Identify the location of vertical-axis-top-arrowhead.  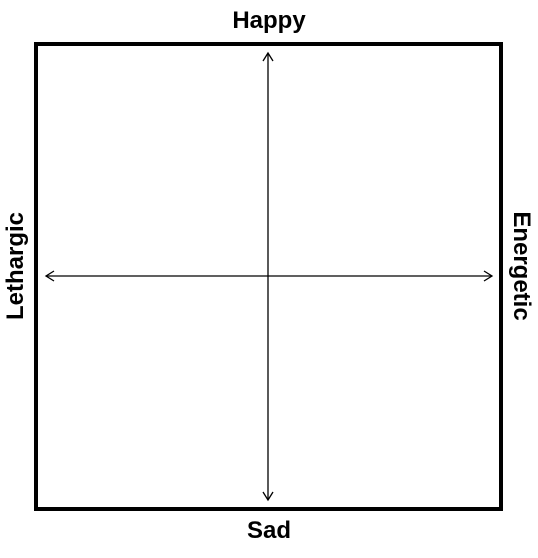
(268, 56).